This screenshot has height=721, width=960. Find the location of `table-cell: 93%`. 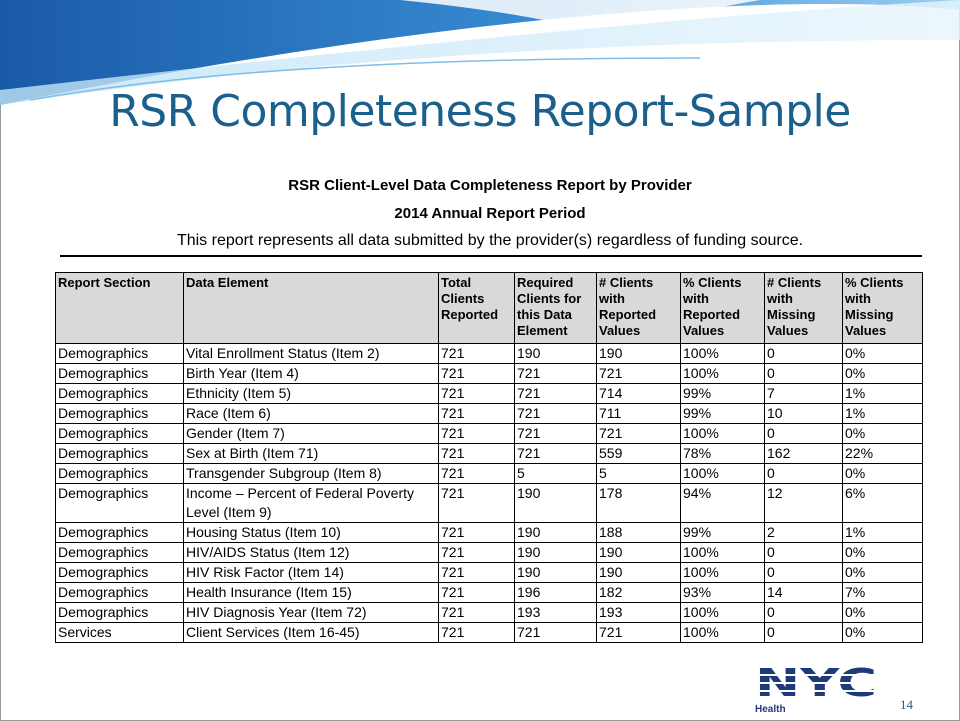

table-cell: 93% is located at coordinates (722, 592).